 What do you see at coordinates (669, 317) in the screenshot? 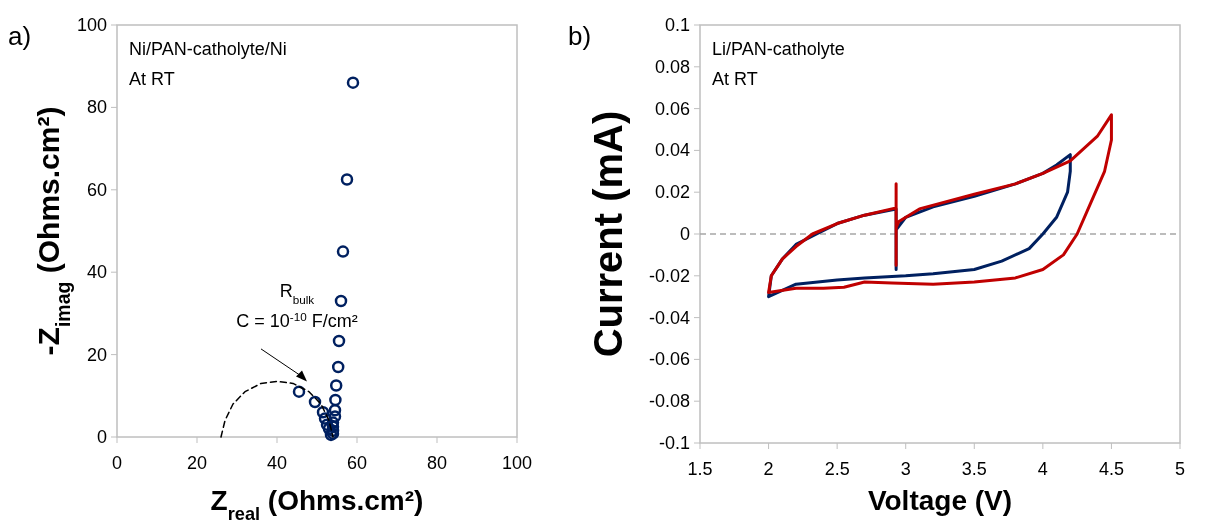
I see `y-tick-label: -0.04` at bounding box center [669, 317].